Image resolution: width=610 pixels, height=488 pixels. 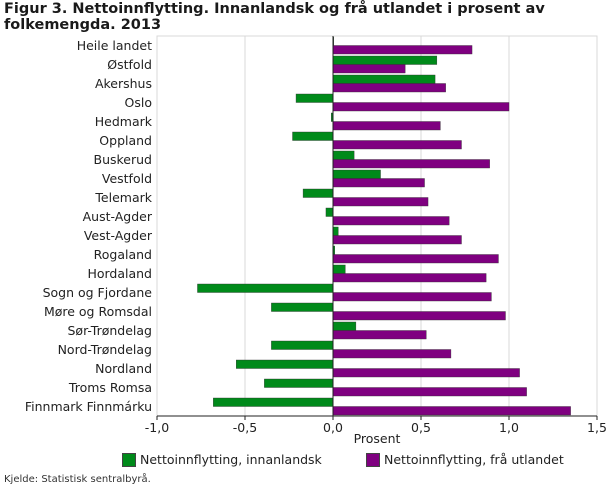 What do you see at coordinates (118, 216) in the screenshot?
I see `category-label: Aust-Agder` at bounding box center [118, 216].